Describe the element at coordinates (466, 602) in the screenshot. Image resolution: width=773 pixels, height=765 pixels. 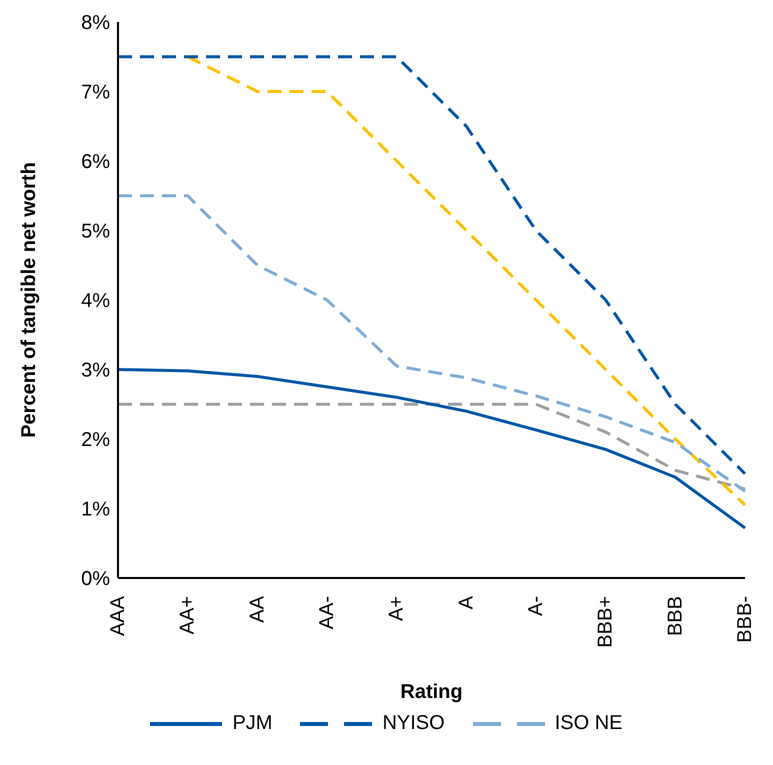
I see `x-tick-label: A` at that location.